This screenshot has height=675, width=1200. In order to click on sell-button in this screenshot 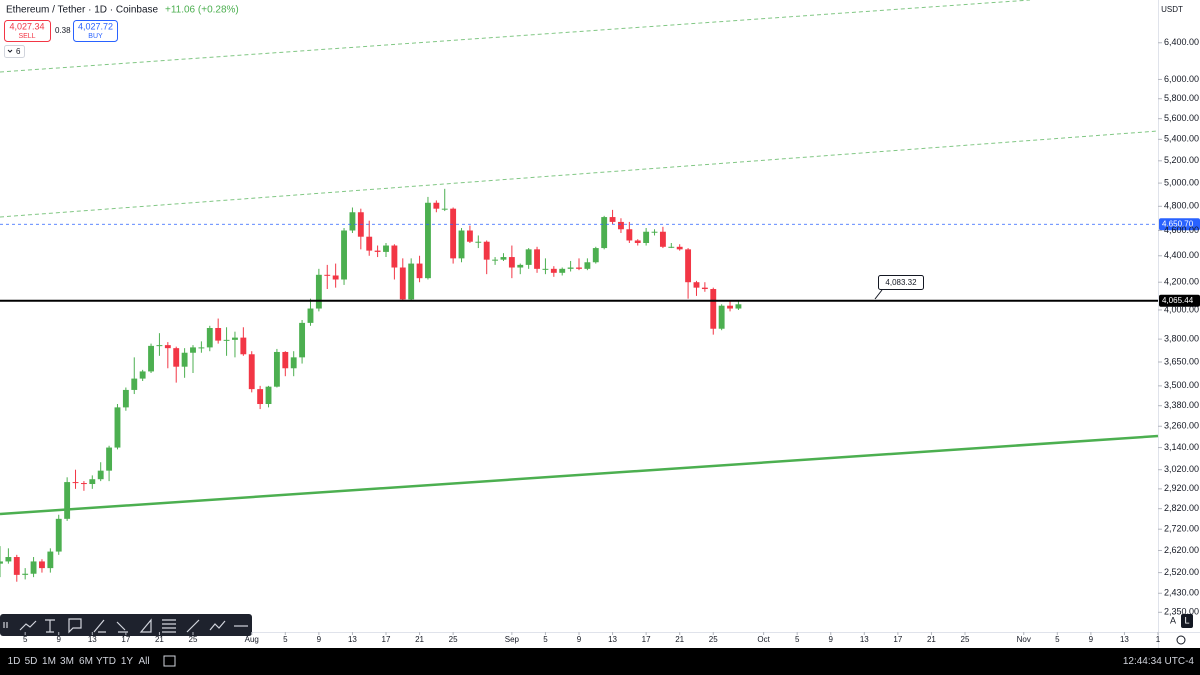, I will do `click(27, 31)`.